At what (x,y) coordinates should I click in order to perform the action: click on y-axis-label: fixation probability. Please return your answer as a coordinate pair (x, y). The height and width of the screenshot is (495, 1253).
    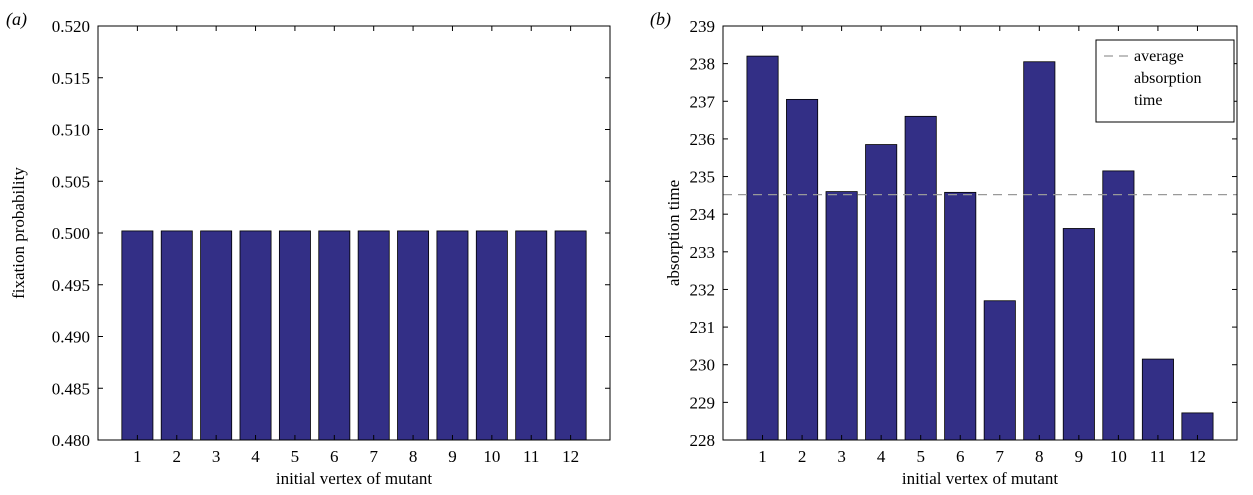
    Looking at the image, I should click on (18, 233).